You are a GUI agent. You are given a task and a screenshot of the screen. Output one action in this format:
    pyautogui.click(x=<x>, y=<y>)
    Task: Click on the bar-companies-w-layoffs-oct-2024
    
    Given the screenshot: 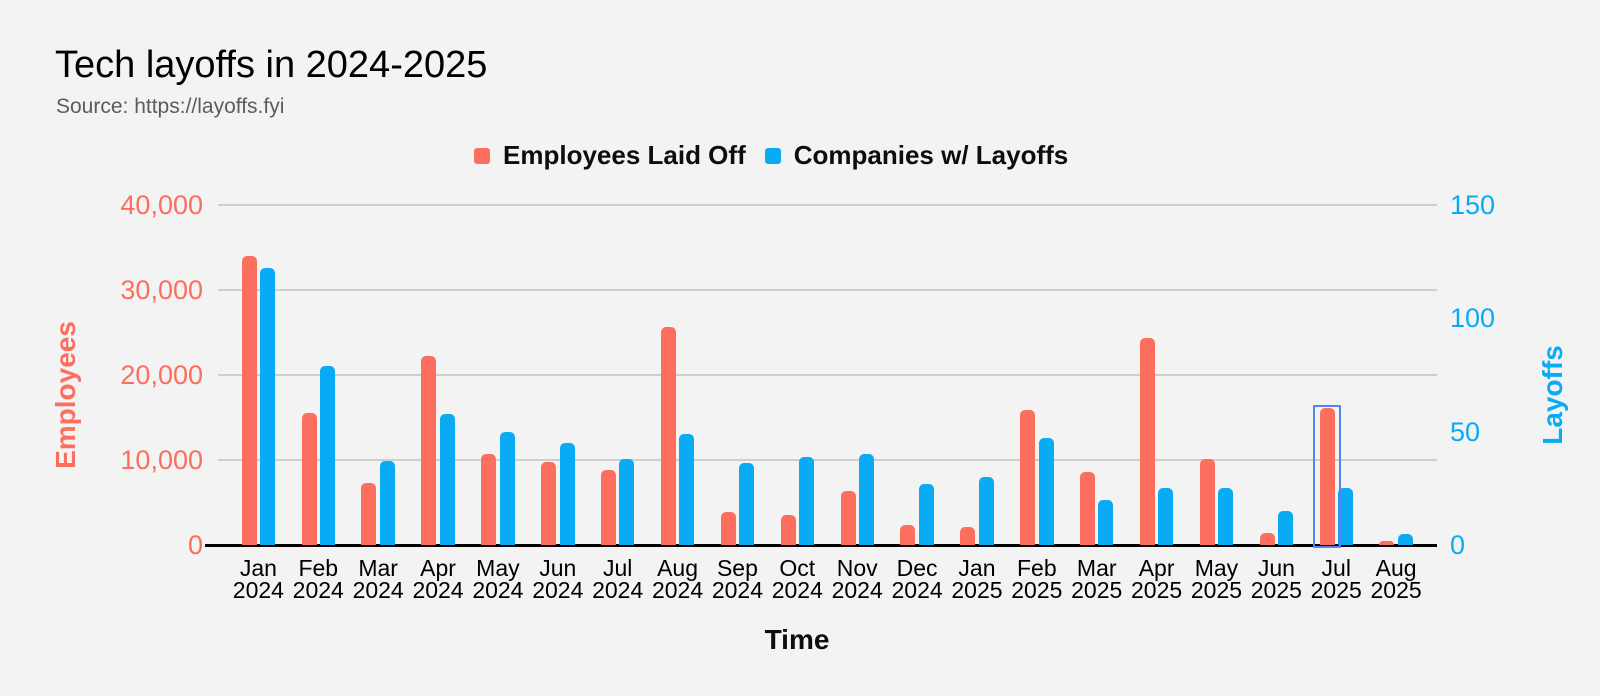 What is the action you would take?
    pyautogui.click(x=807, y=500)
    